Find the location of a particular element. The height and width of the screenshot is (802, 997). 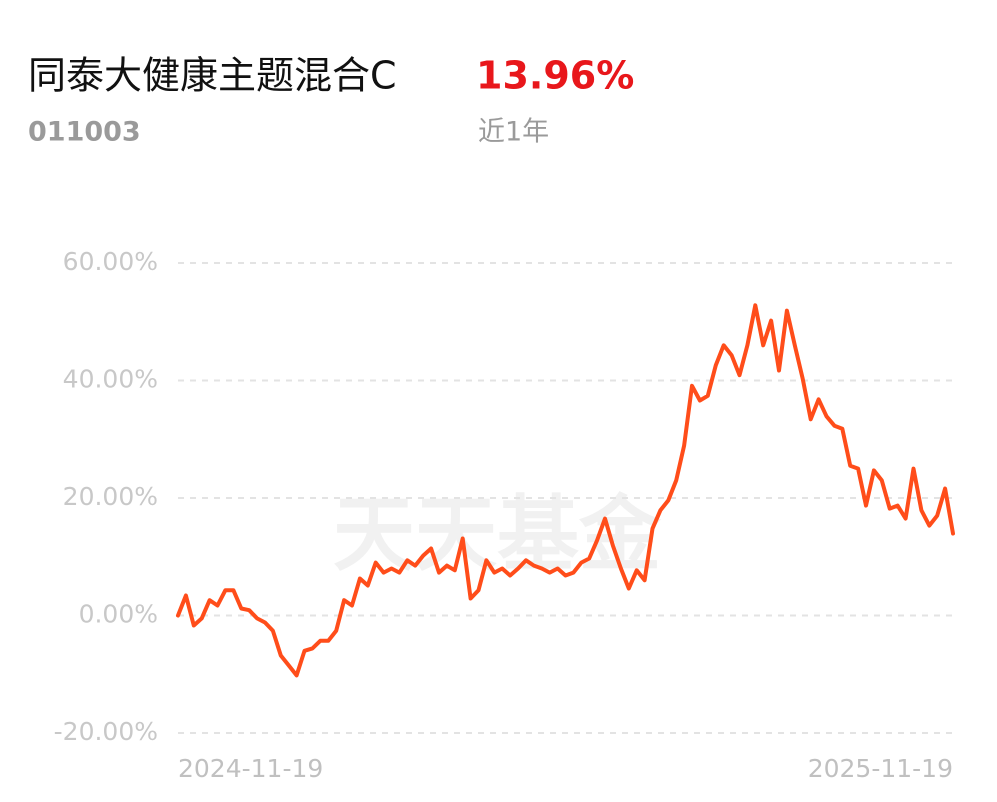

y-tick-label: -20.00% is located at coordinates (106, 731).